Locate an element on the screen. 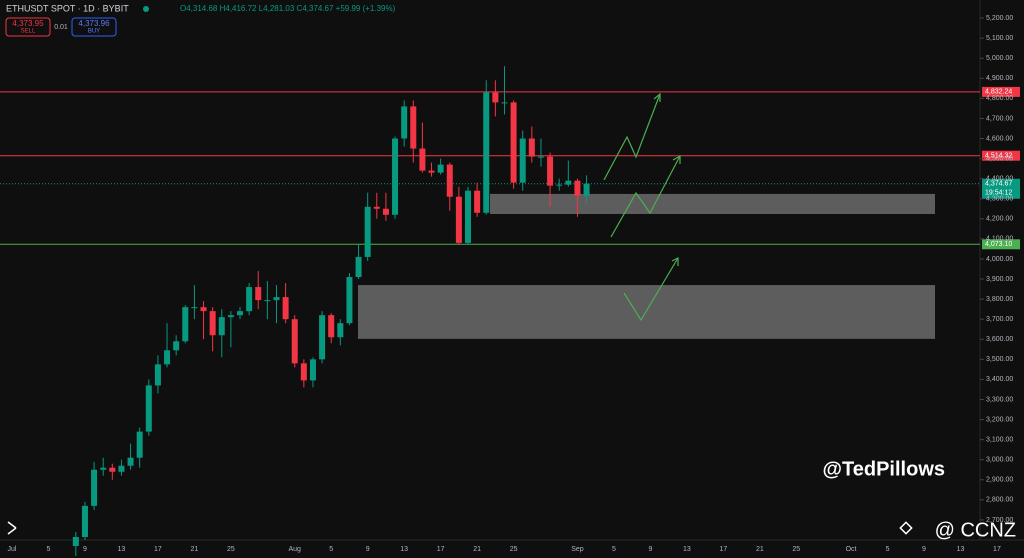 The height and width of the screenshot is (558, 1024). tv-logo is located at coordinates (12, 528).